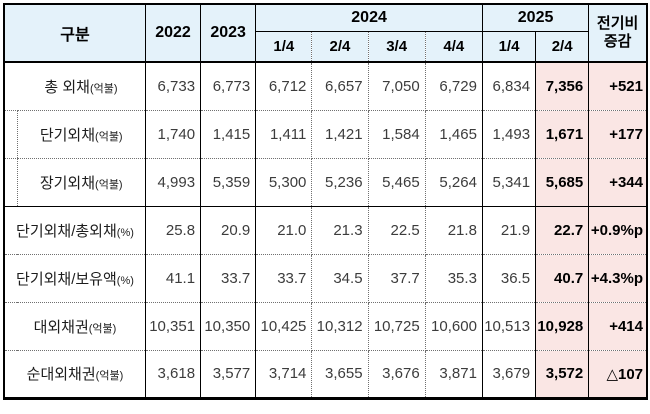 Image resolution: width=650 pixels, height=414 pixels. I want to click on value-cell-highlight: 22.7, so click(562, 230).